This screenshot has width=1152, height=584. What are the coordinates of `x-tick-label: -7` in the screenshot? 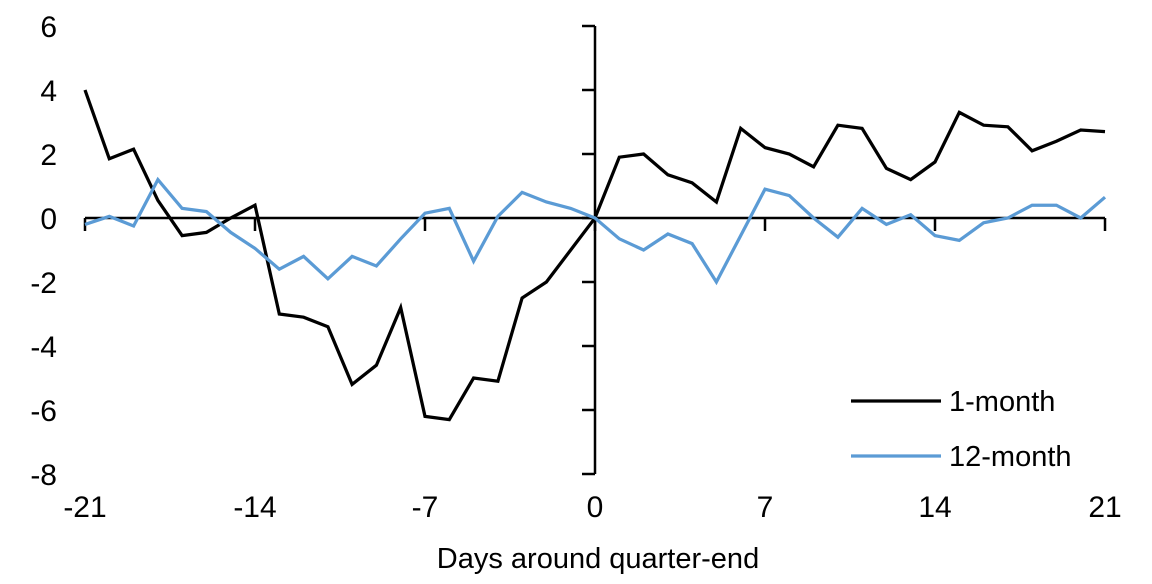 It's located at (425, 507).